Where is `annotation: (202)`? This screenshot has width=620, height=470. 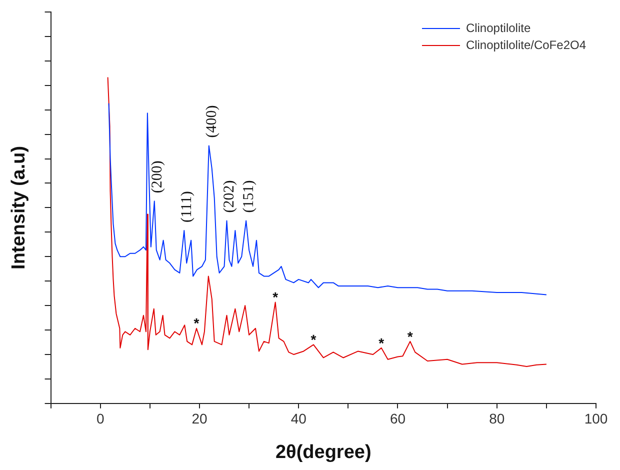 annotation: (202) is located at coordinates (230, 196).